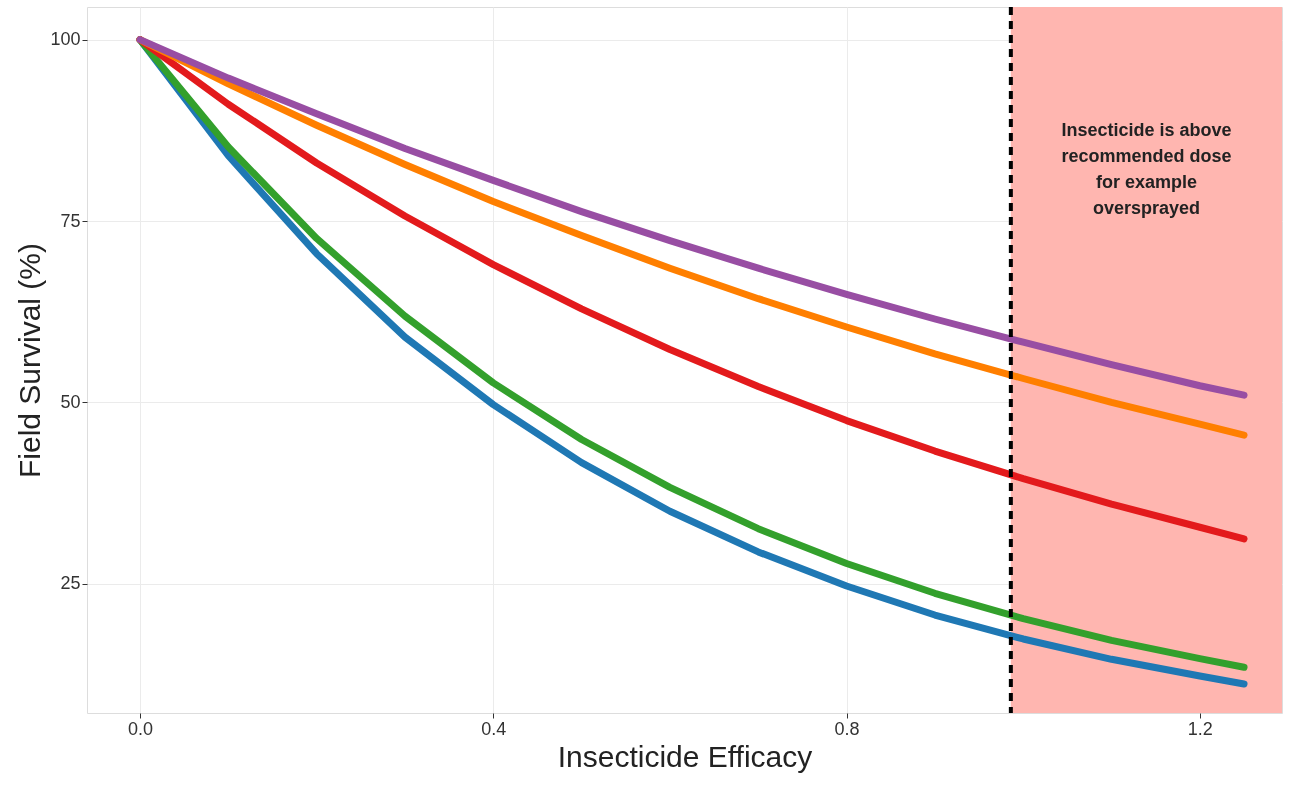 The height and width of the screenshot is (791, 1298). I want to click on y-tick-label: 50, so click(70, 401).